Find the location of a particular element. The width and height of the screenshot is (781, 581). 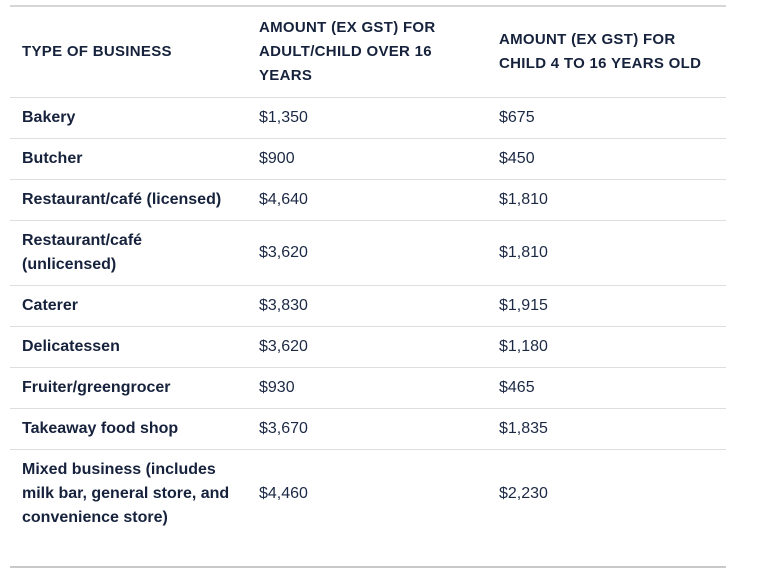

adult-amount-cell: $1,350 is located at coordinates (367, 118).